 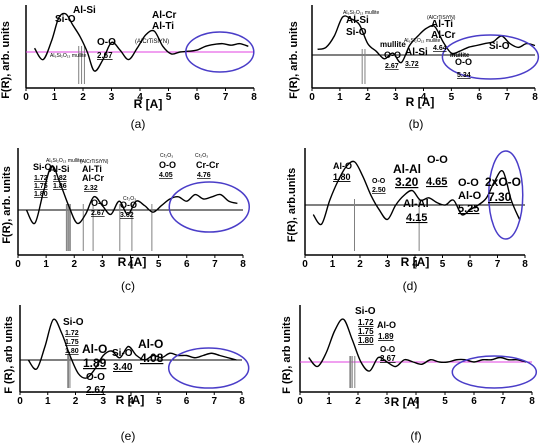 What do you see at coordinates (379, 190) in the screenshot?
I see `annotation-label: 2.50` at bounding box center [379, 190].